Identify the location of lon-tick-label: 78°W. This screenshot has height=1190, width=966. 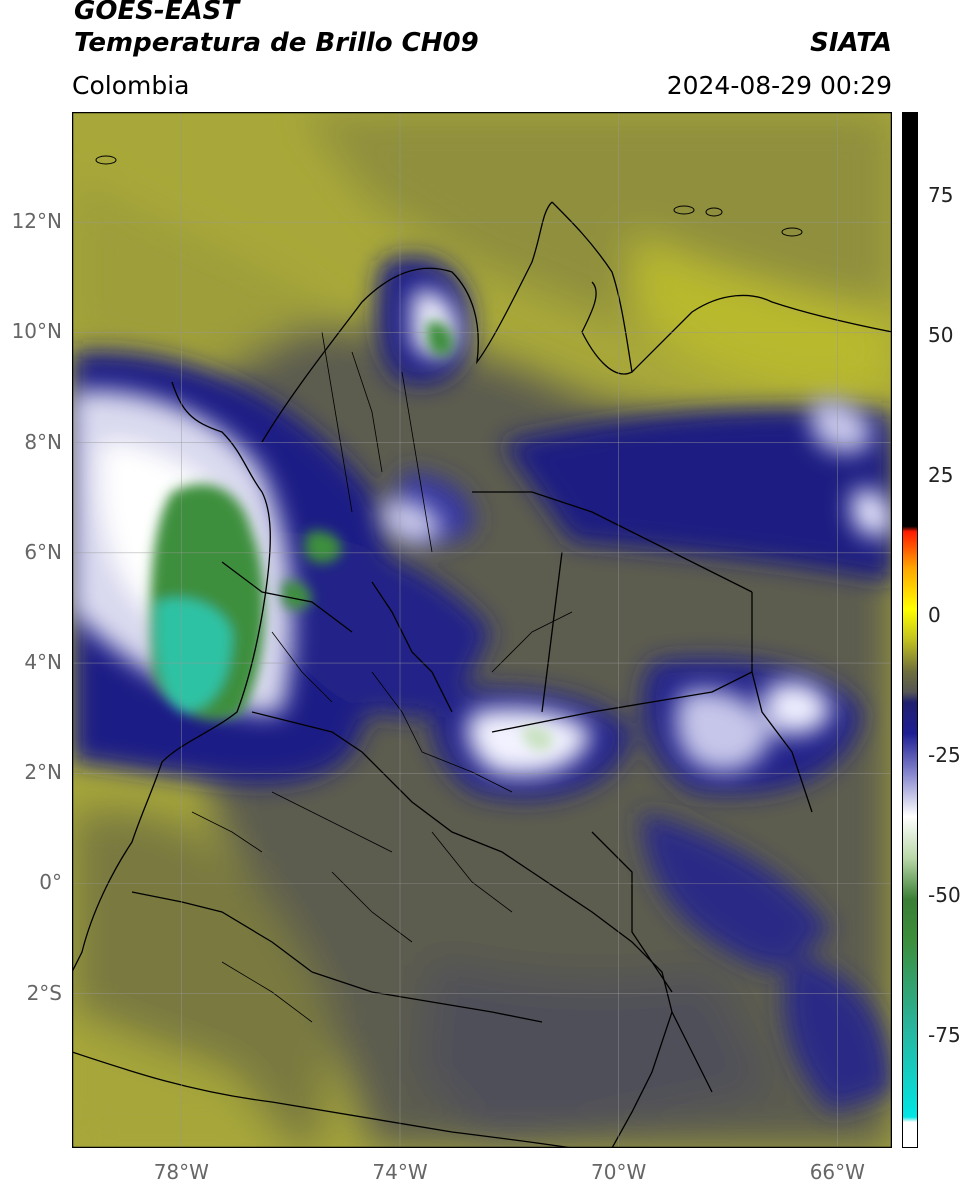
(181, 1172).